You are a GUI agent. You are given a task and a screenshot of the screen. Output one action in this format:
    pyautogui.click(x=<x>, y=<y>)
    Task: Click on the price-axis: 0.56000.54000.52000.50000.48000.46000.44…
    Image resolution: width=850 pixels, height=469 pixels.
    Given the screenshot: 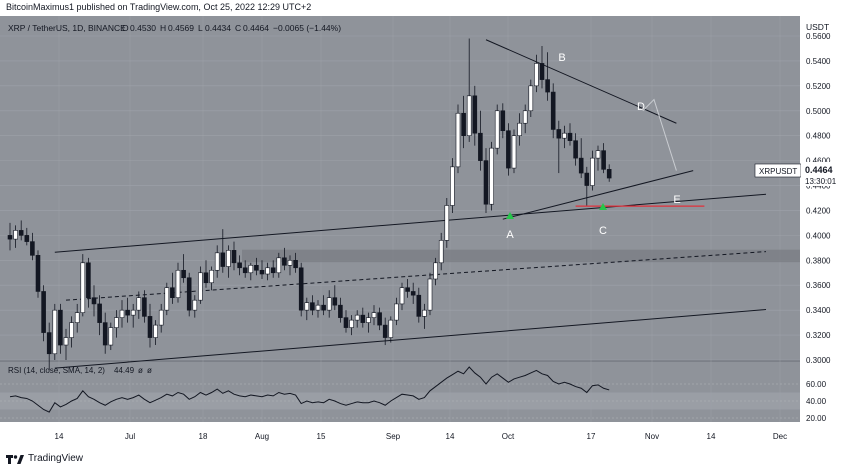 What is the action you would take?
    pyautogui.click(x=818, y=227)
    